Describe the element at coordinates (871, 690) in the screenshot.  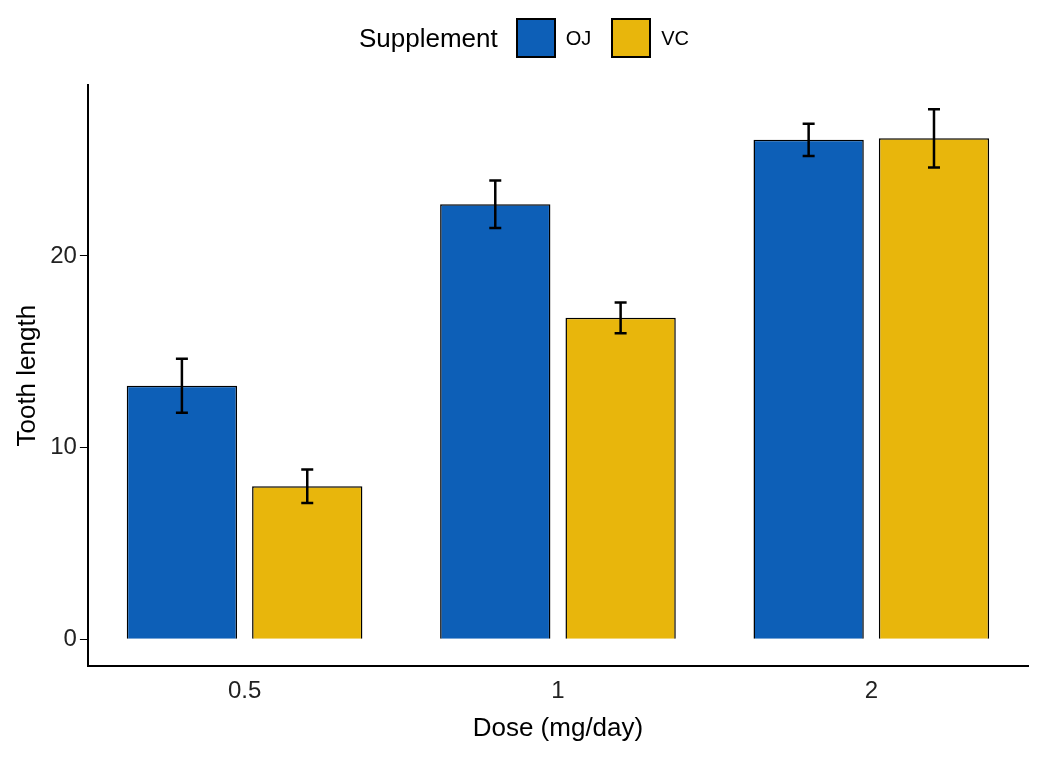
I see `x-tick-label: 2` at that location.